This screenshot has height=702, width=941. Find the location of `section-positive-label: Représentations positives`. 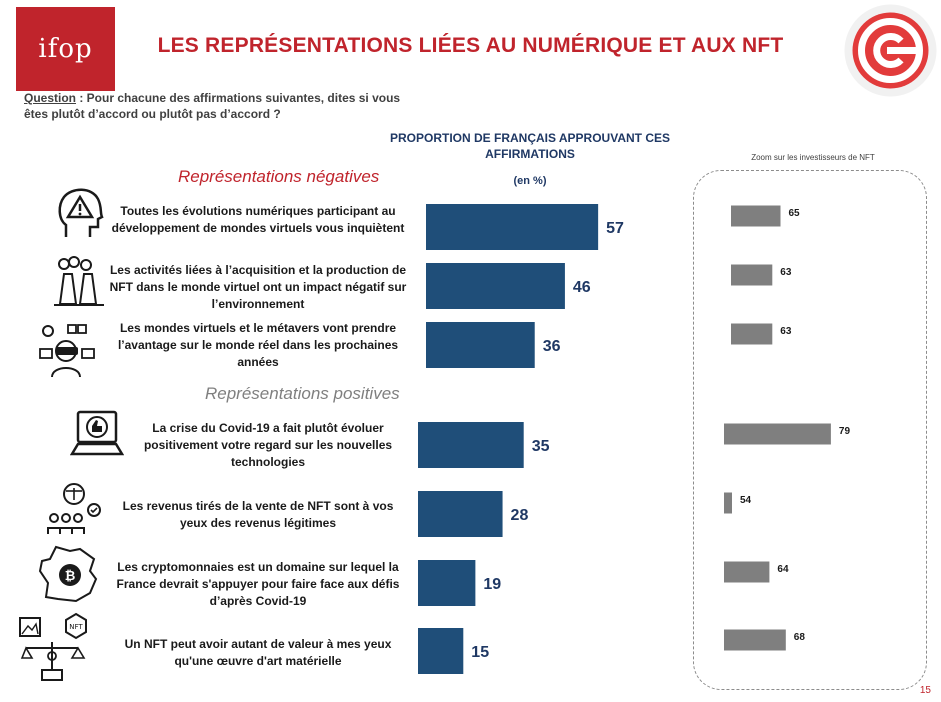

section-positive-label: Représentations positives is located at coordinates (302, 393).